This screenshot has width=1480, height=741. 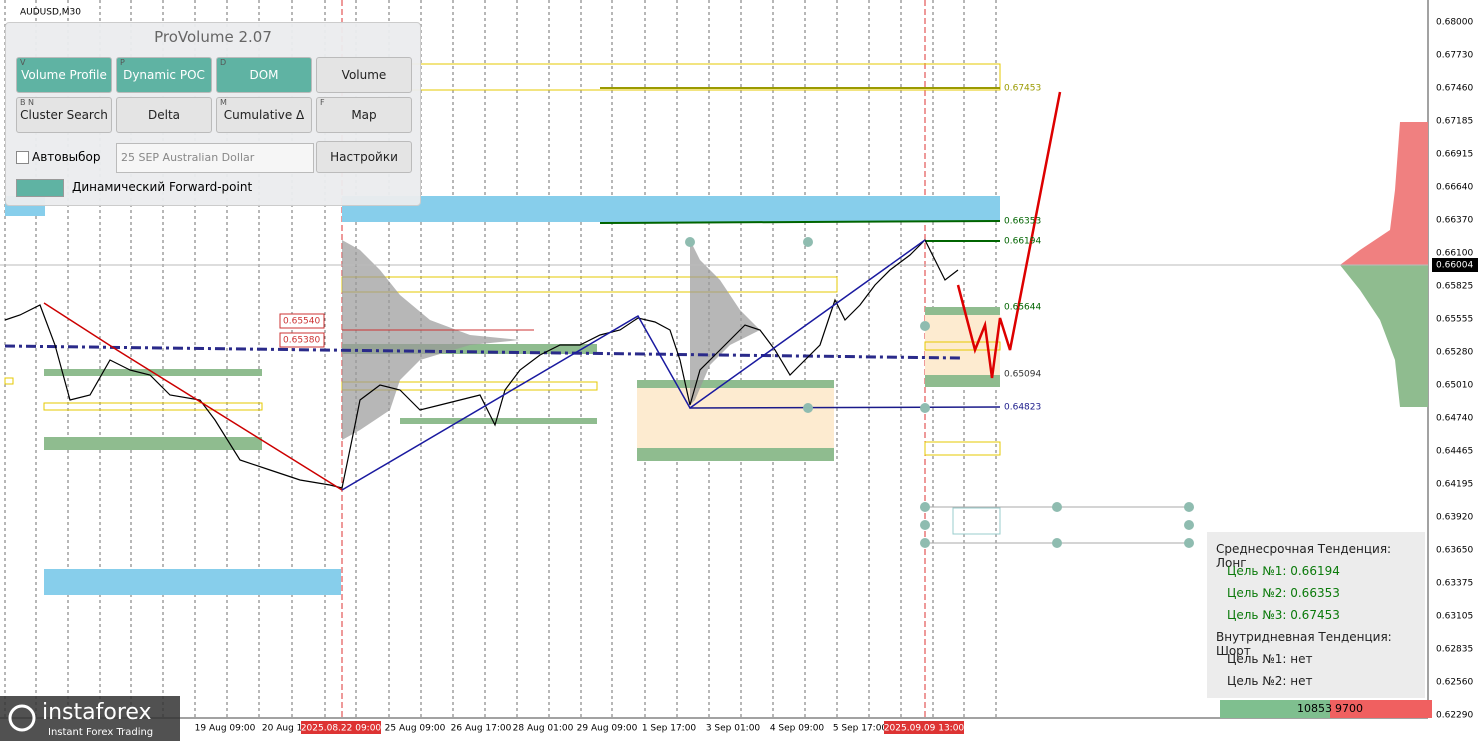 What do you see at coordinates (1314, 708) in the screenshot?
I see `buy-volume: 10853` at bounding box center [1314, 708].